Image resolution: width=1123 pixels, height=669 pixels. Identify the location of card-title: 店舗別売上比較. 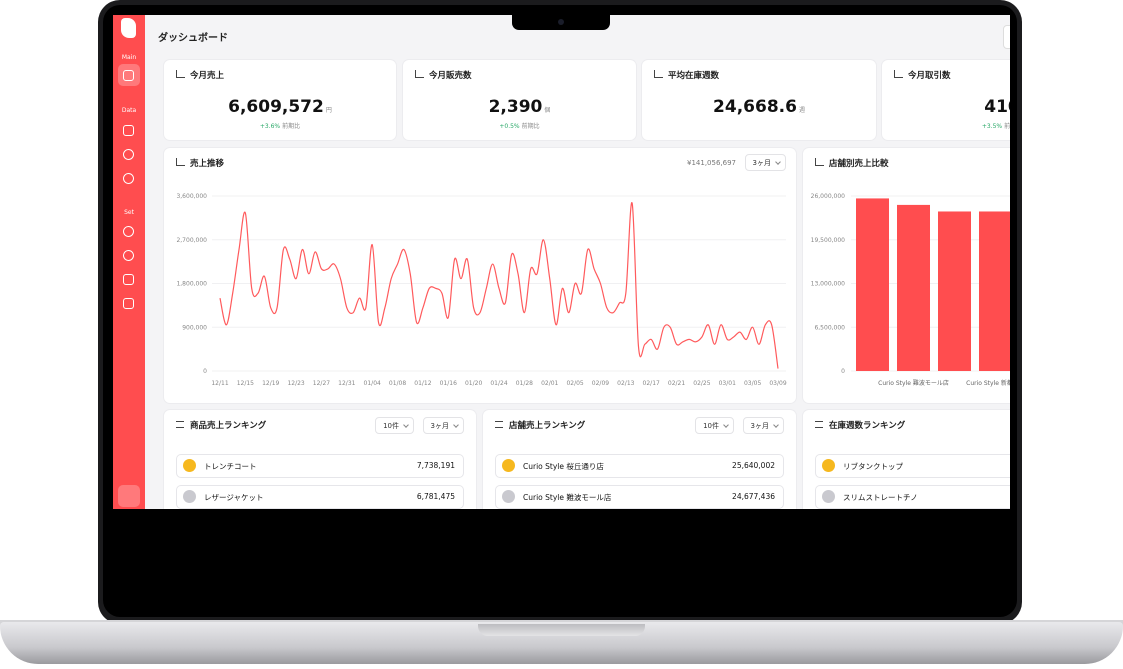
(859, 164).